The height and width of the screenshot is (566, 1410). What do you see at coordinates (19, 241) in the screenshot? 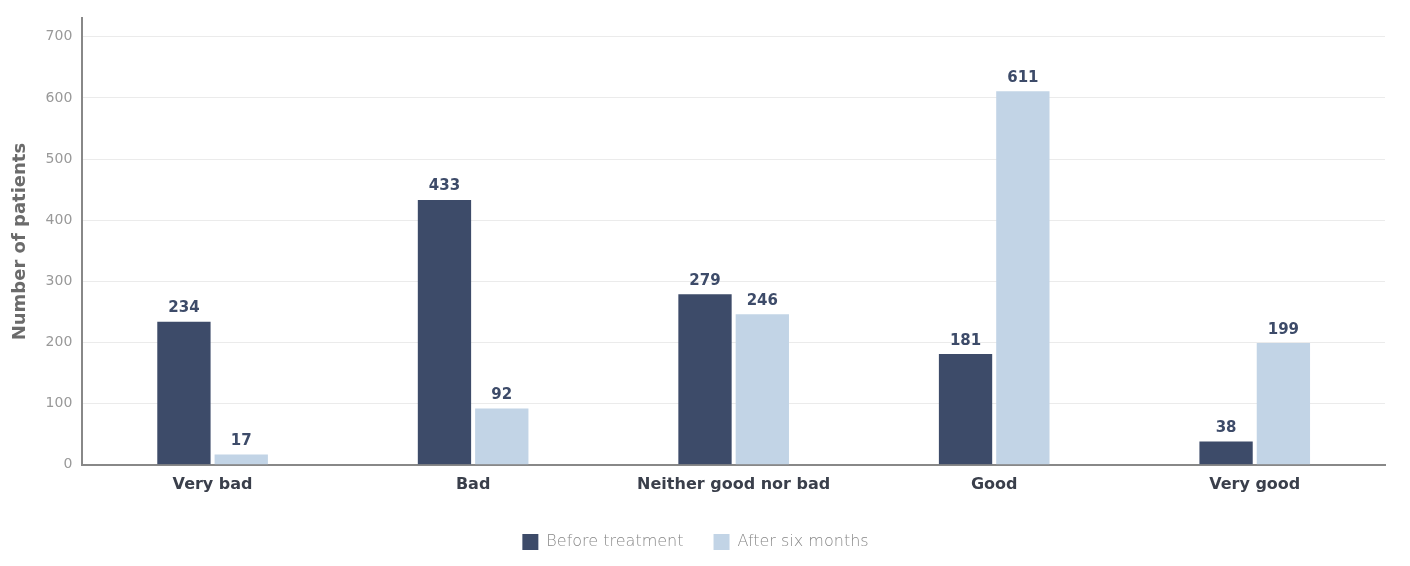
I see `y-axis-title: Number of patients` at bounding box center [19, 241].